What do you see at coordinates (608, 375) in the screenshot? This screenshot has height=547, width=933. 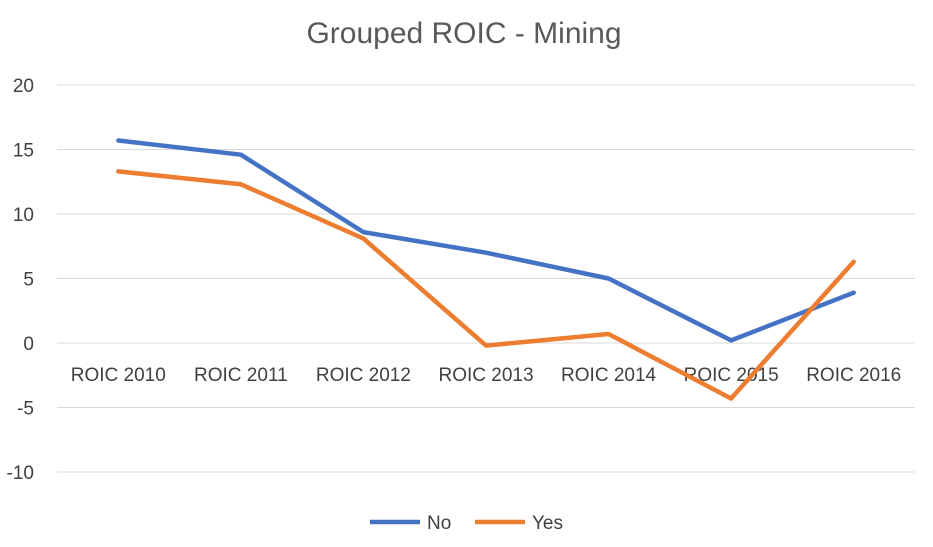 I see `x-tick-label: ROIC 2014` at bounding box center [608, 375].